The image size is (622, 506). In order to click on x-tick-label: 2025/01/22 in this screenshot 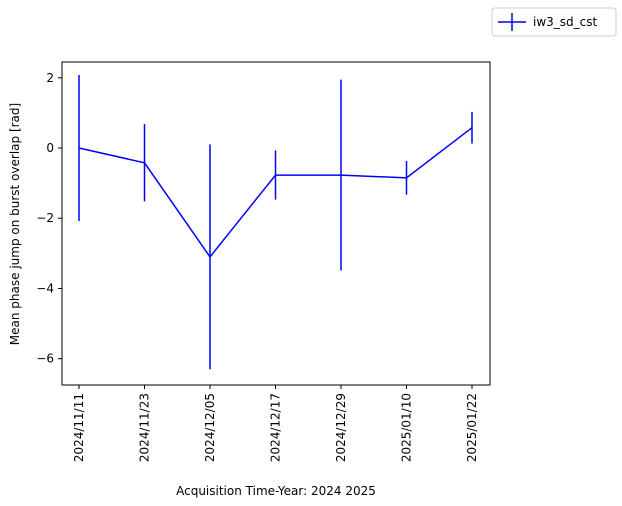, I will do `click(472, 427)`.